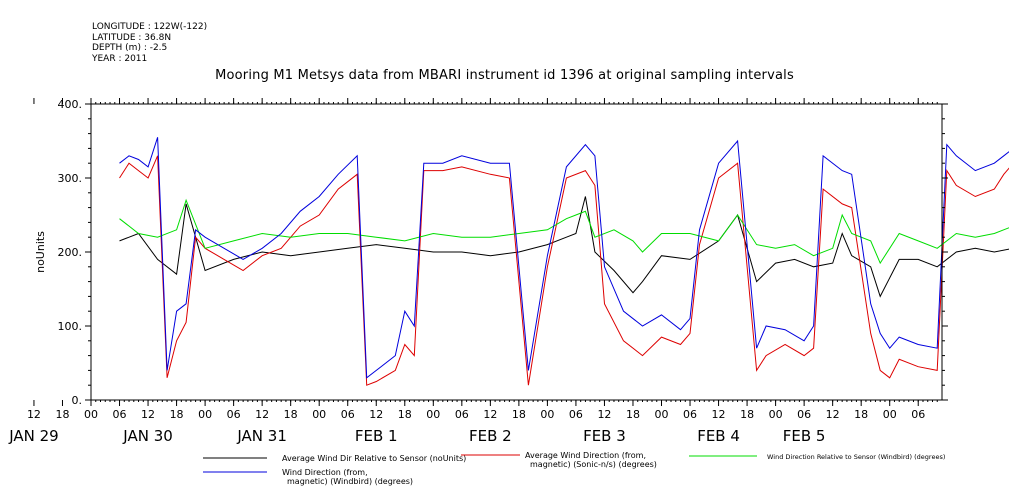 The image size is (1009, 504). What do you see at coordinates (132, 37) in the screenshot?
I see `latitude-label: LATITUDE : 36.8N` at bounding box center [132, 37].